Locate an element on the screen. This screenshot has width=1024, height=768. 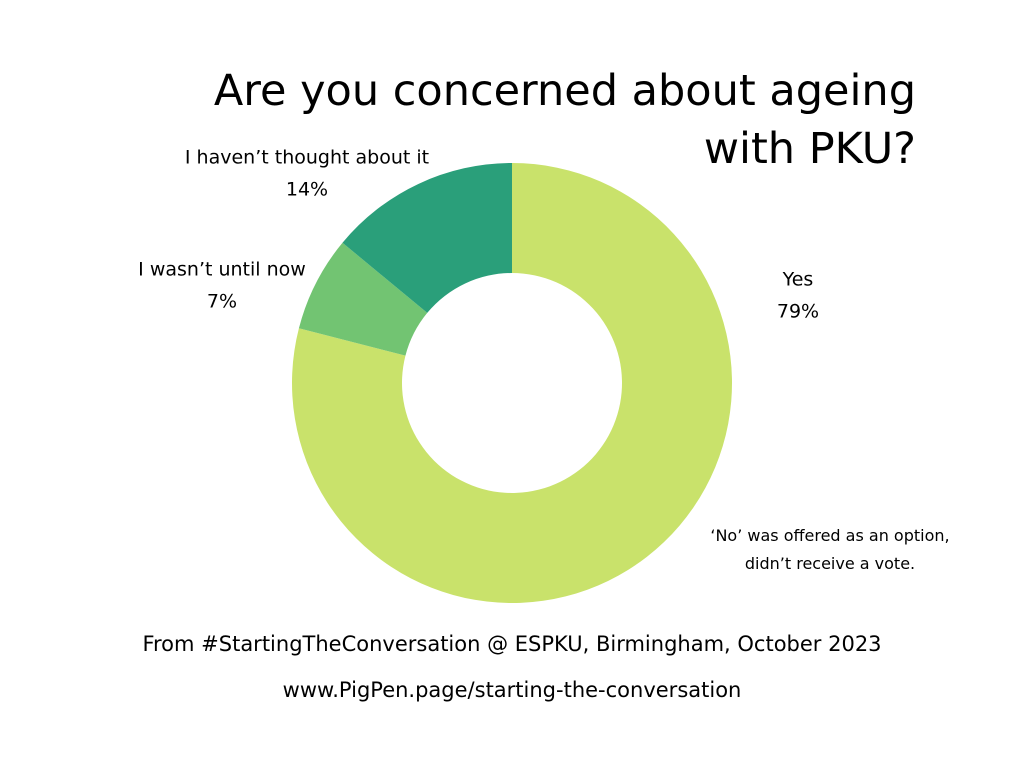
slice-label: I haven’t thought about it is located at coordinates (307, 158).